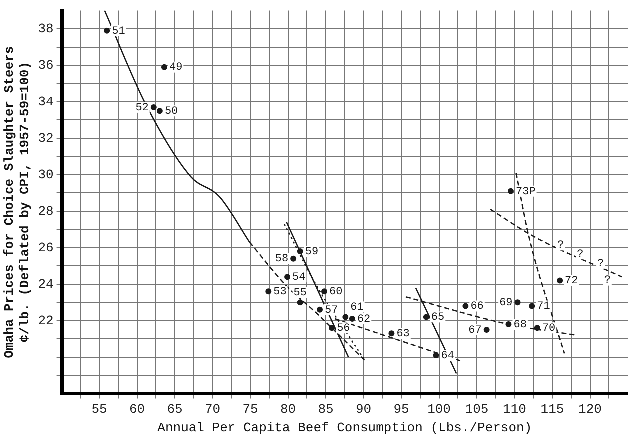 This screenshot has width=633, height=436. Describe the element at coordinates (312, 252) in the screenshot. I see `annotation: 59` at that location.